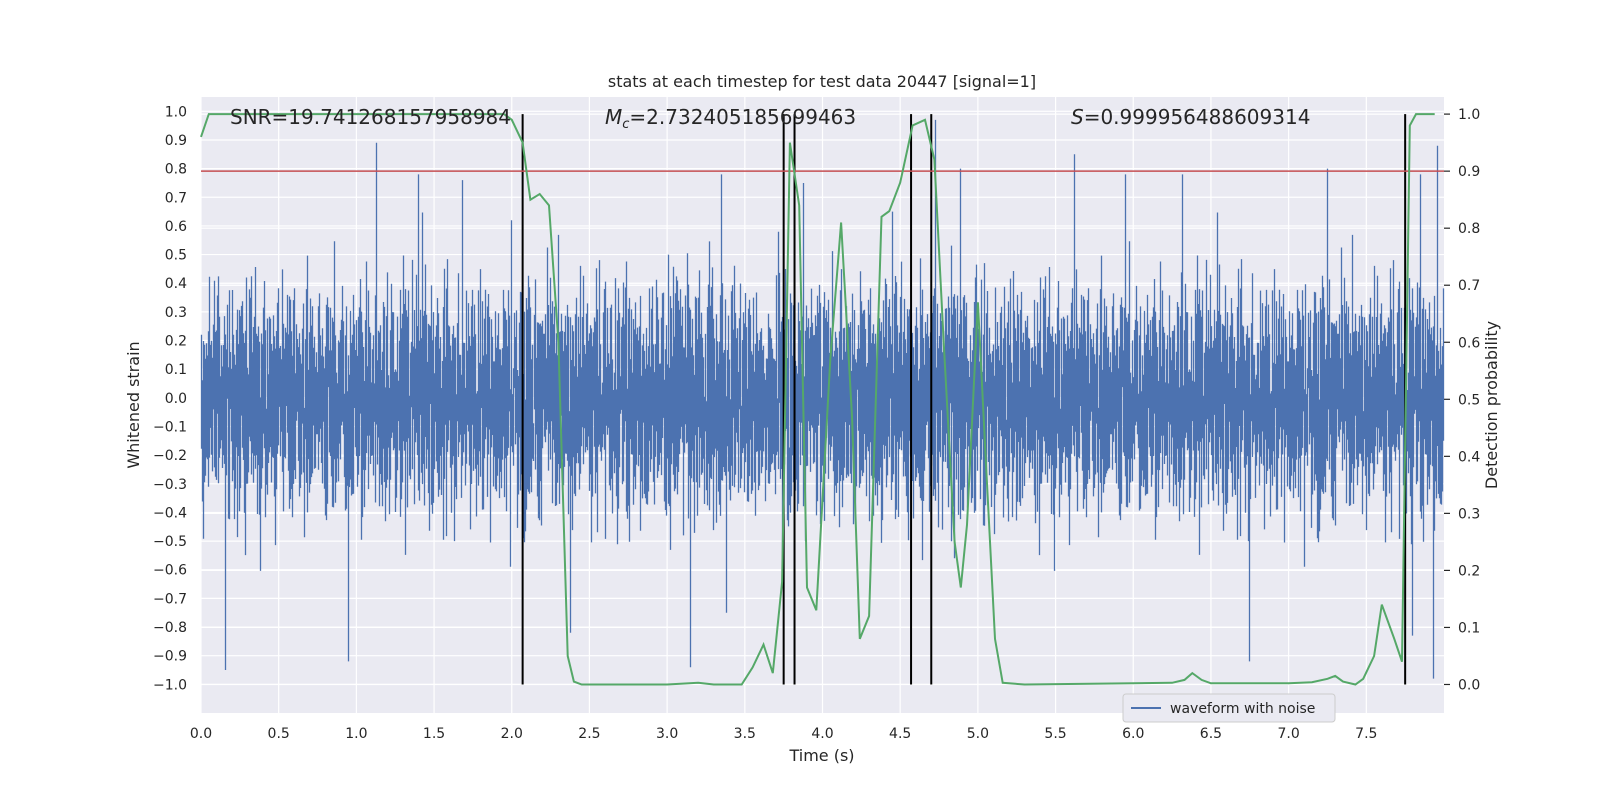 The width and height of the screenshot is (1600, 800). What do you see at coordinates (1469, 514) in the screenshot?
I see `y-tick-label-right: 0.3` at bounding box center [1469, 514].